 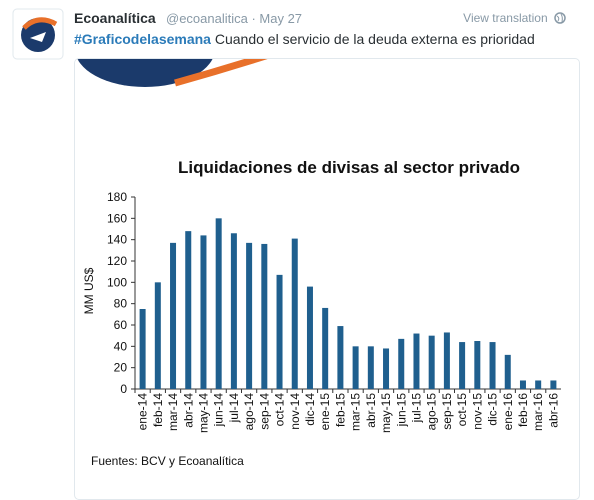 I want to click on x-tick-label: nov-14, so click(x=295, y=411).